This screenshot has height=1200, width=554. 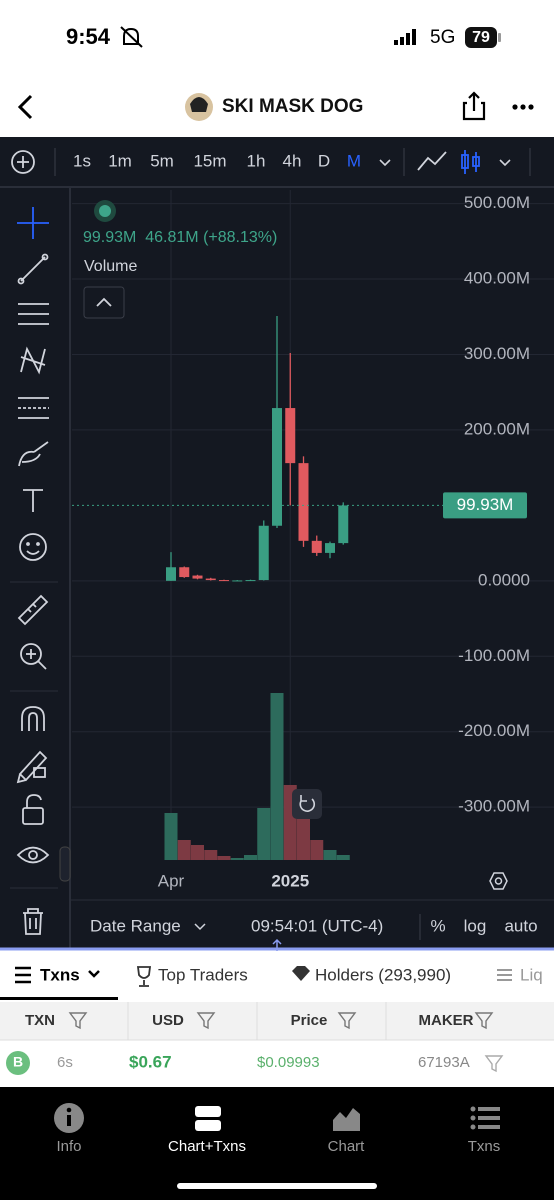 I want to click on line-chart-button, so click(x=432, y=161).